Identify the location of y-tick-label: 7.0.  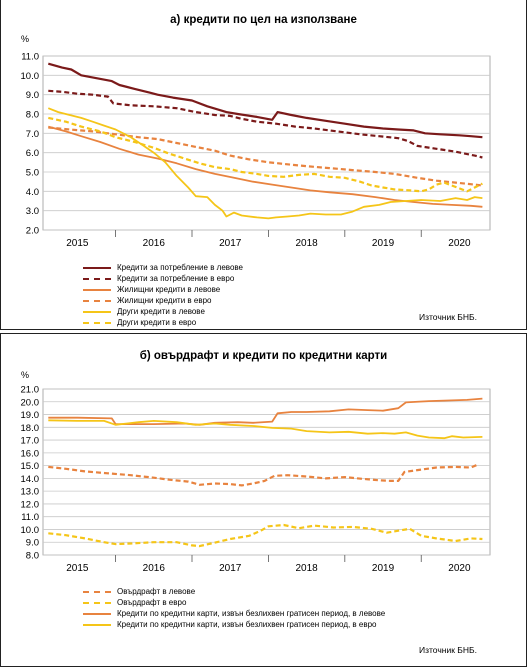
(32, 134).